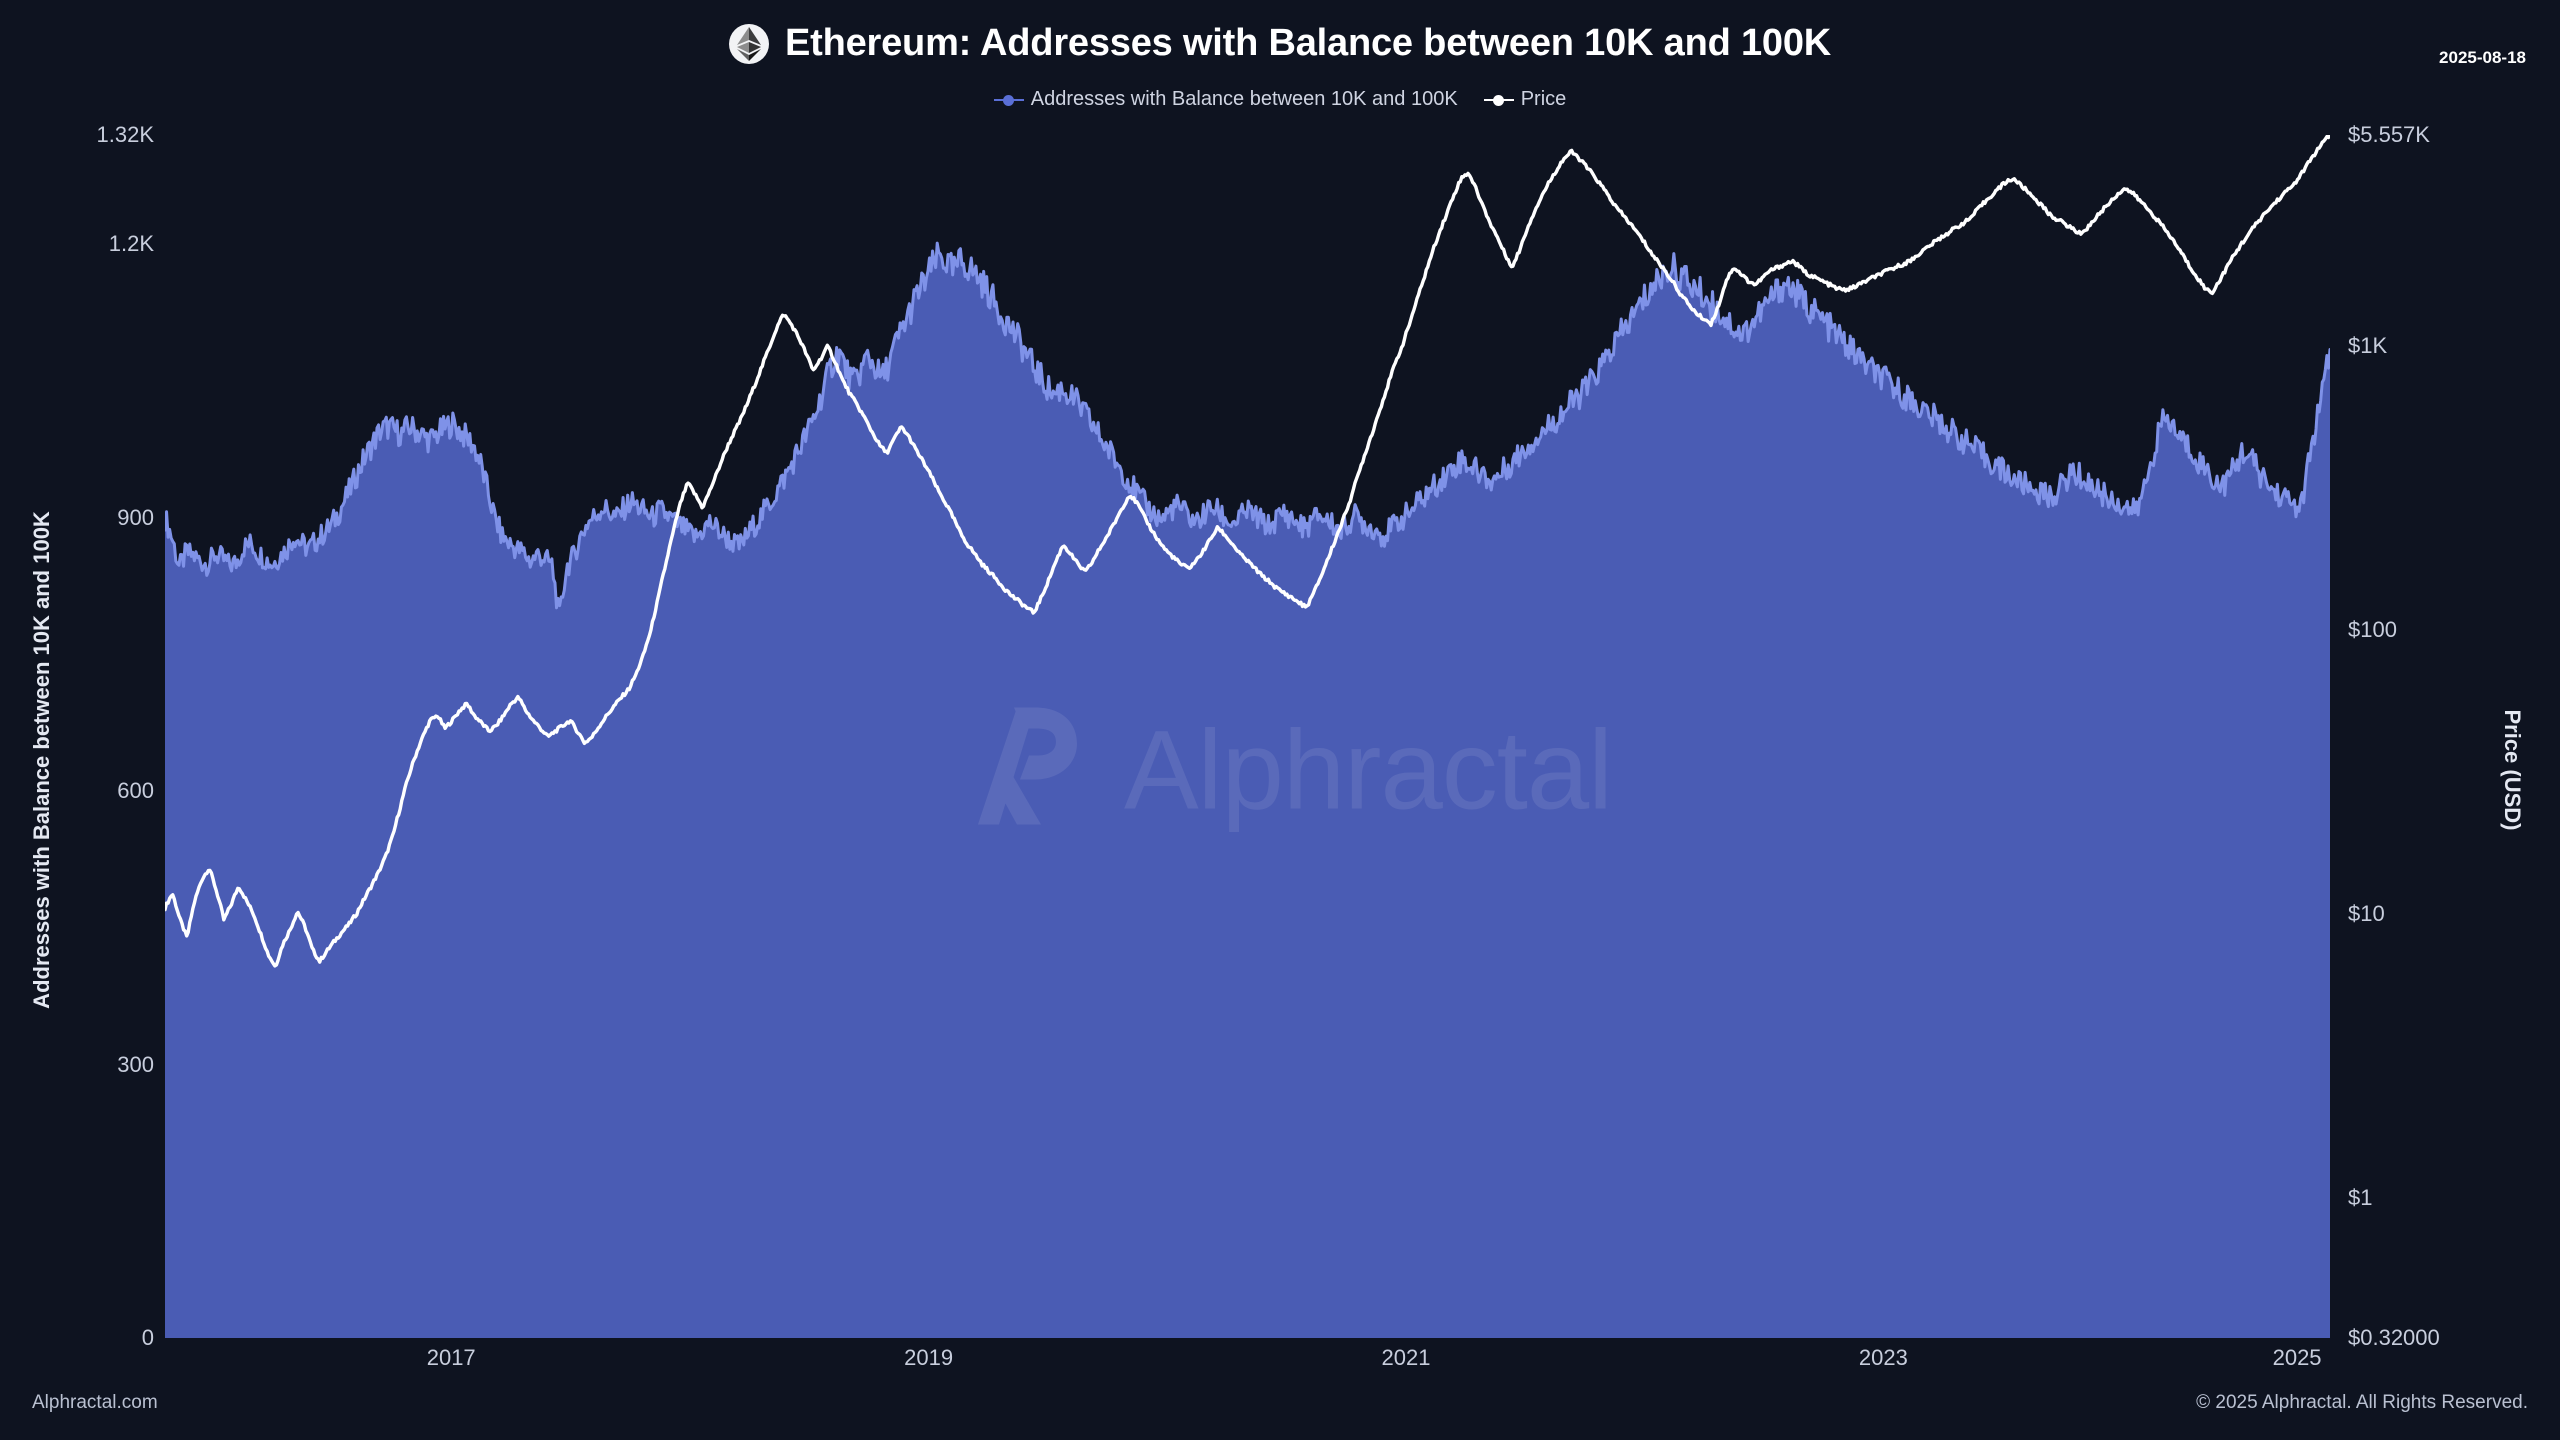 Image resolution: width=2560 pixels, height=1440 pixels. I want to click on x-axis-tick: 2019, so click(929, 1357).